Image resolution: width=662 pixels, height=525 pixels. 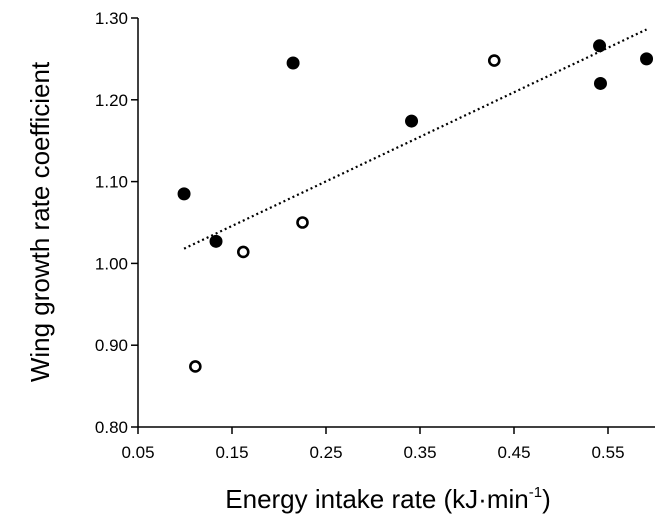 I want to click on x-tick-label: 0.05, so click(x=137, y=452).